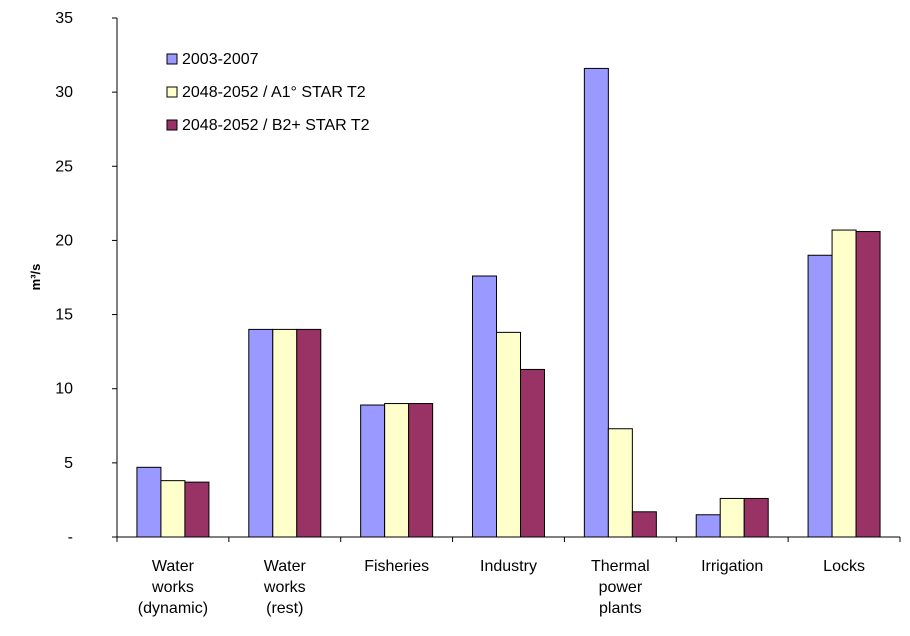  What do you see at coordinates (620, 608) in the screenshot?
I see `category-label-line: plants` at bounding box center [620, 608].